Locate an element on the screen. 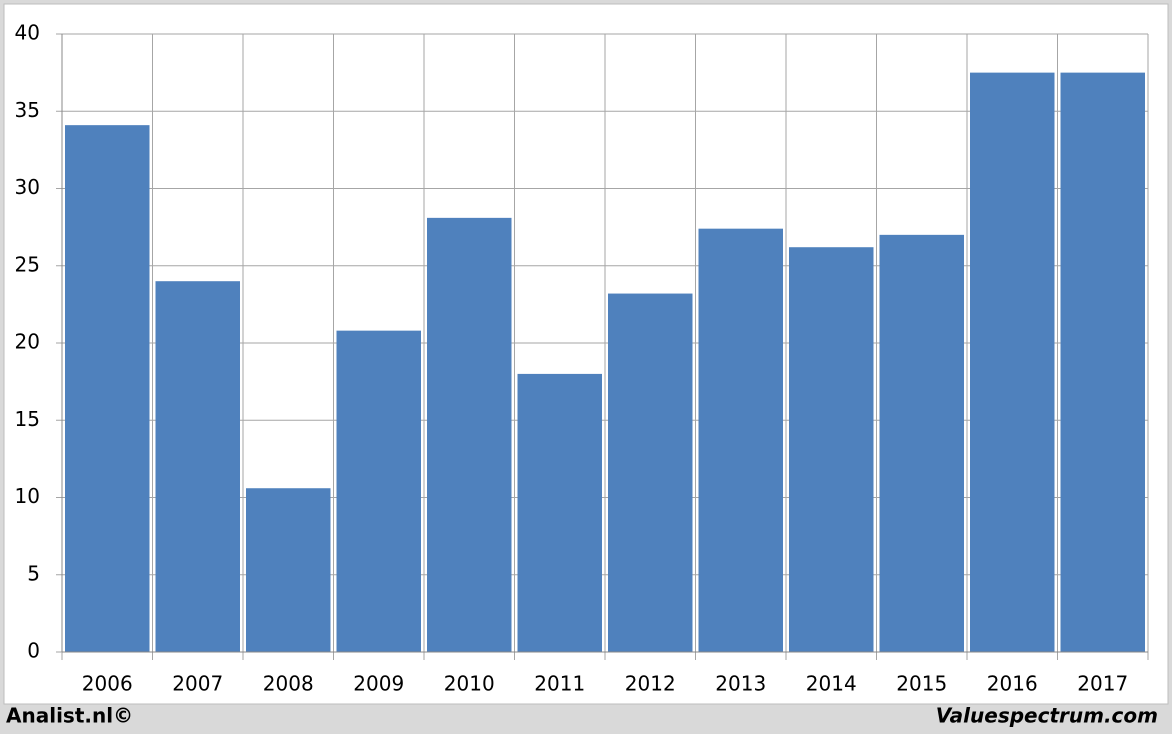 The height and width of the screenshot is (734, 1172). x-tick-label: 2010 is located at coordinates (469, 684).